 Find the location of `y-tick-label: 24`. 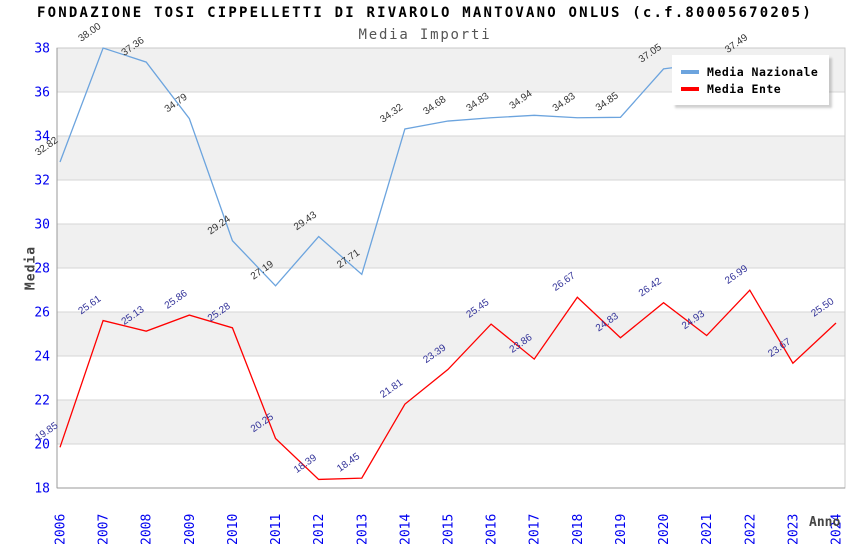

y-tick-label: 24 is located at coordinates (42, 357).